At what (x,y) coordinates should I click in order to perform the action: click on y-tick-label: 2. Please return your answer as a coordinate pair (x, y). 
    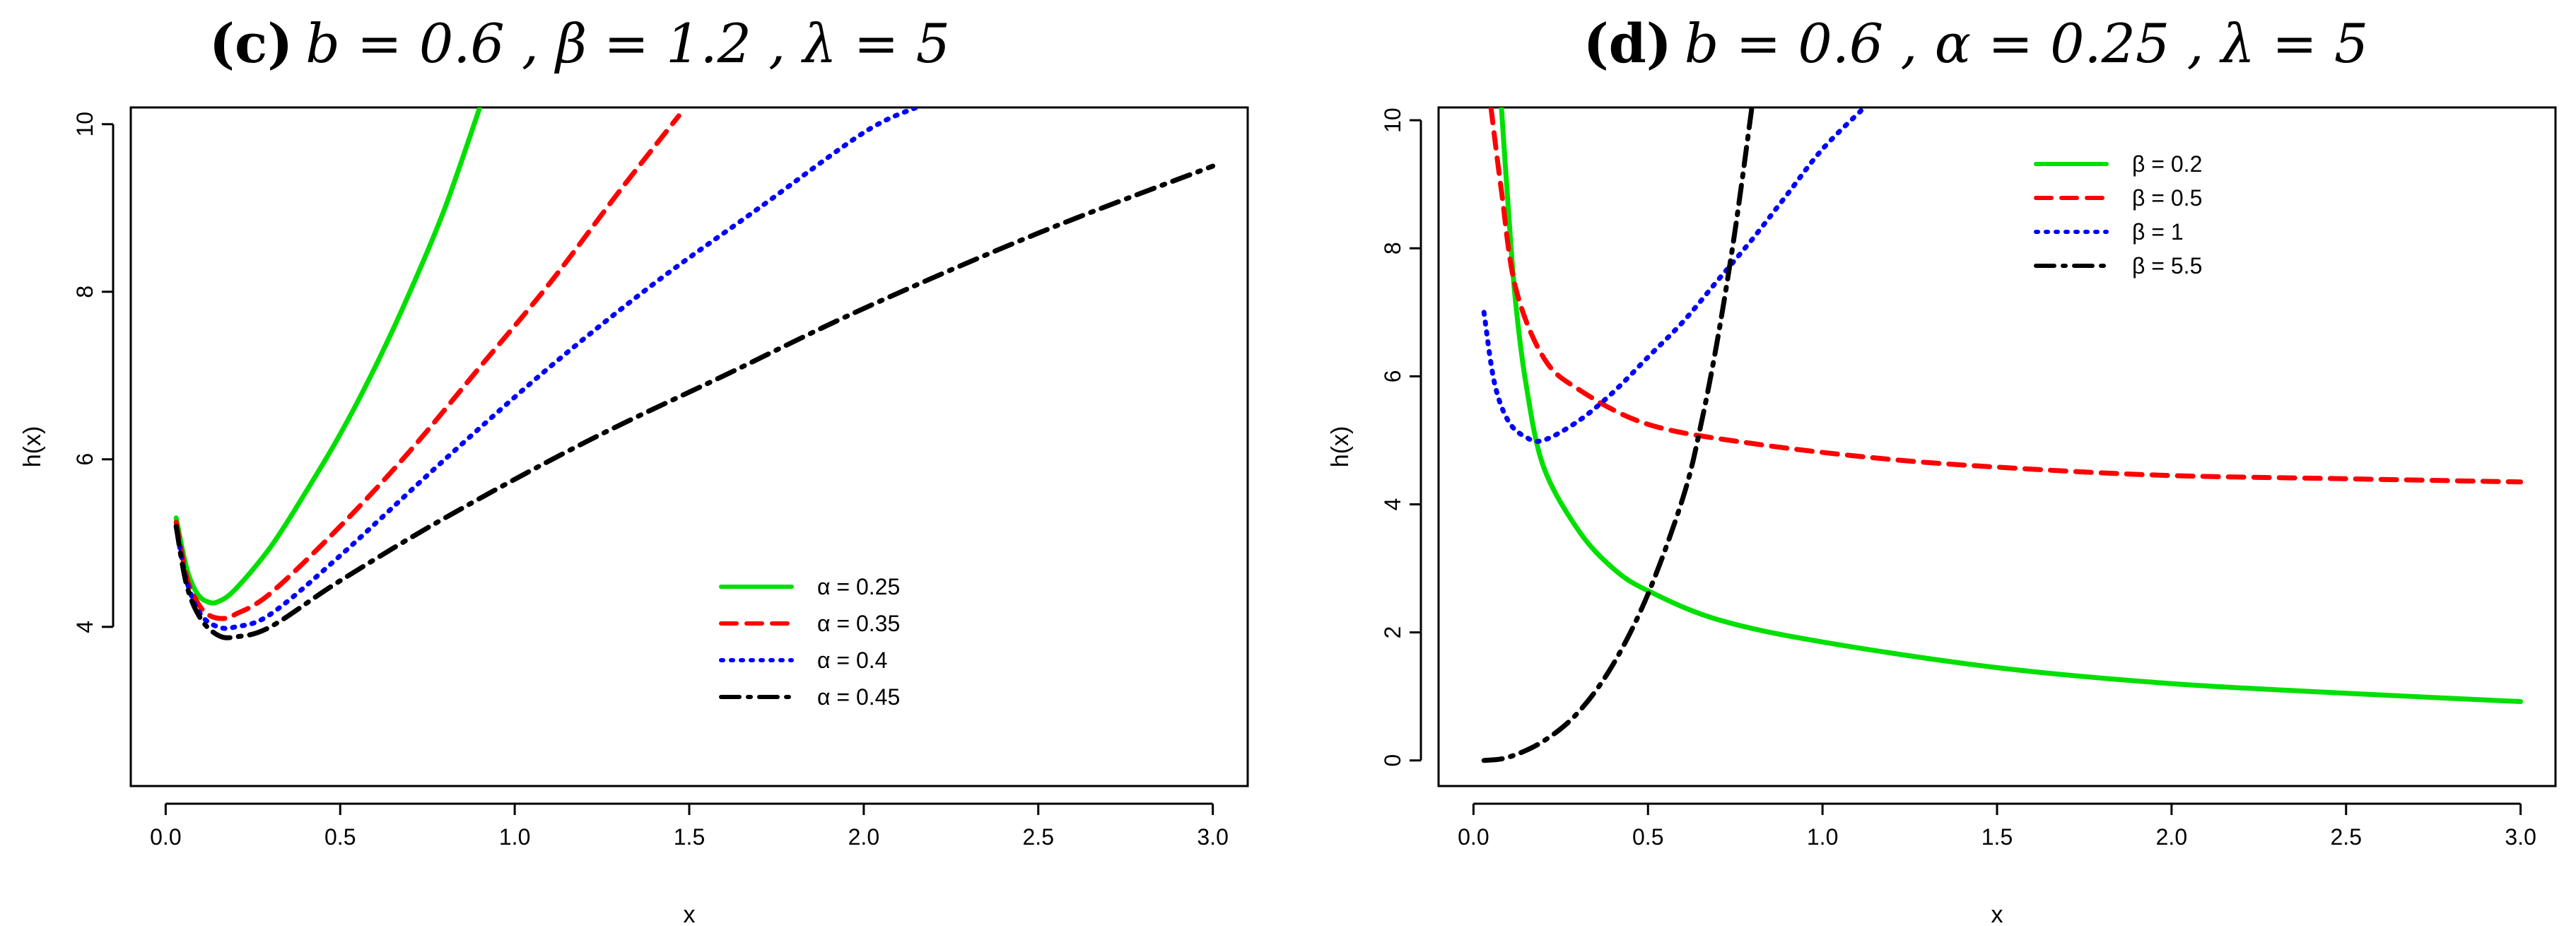
    Looking at the image, I should click on (1393, 632).